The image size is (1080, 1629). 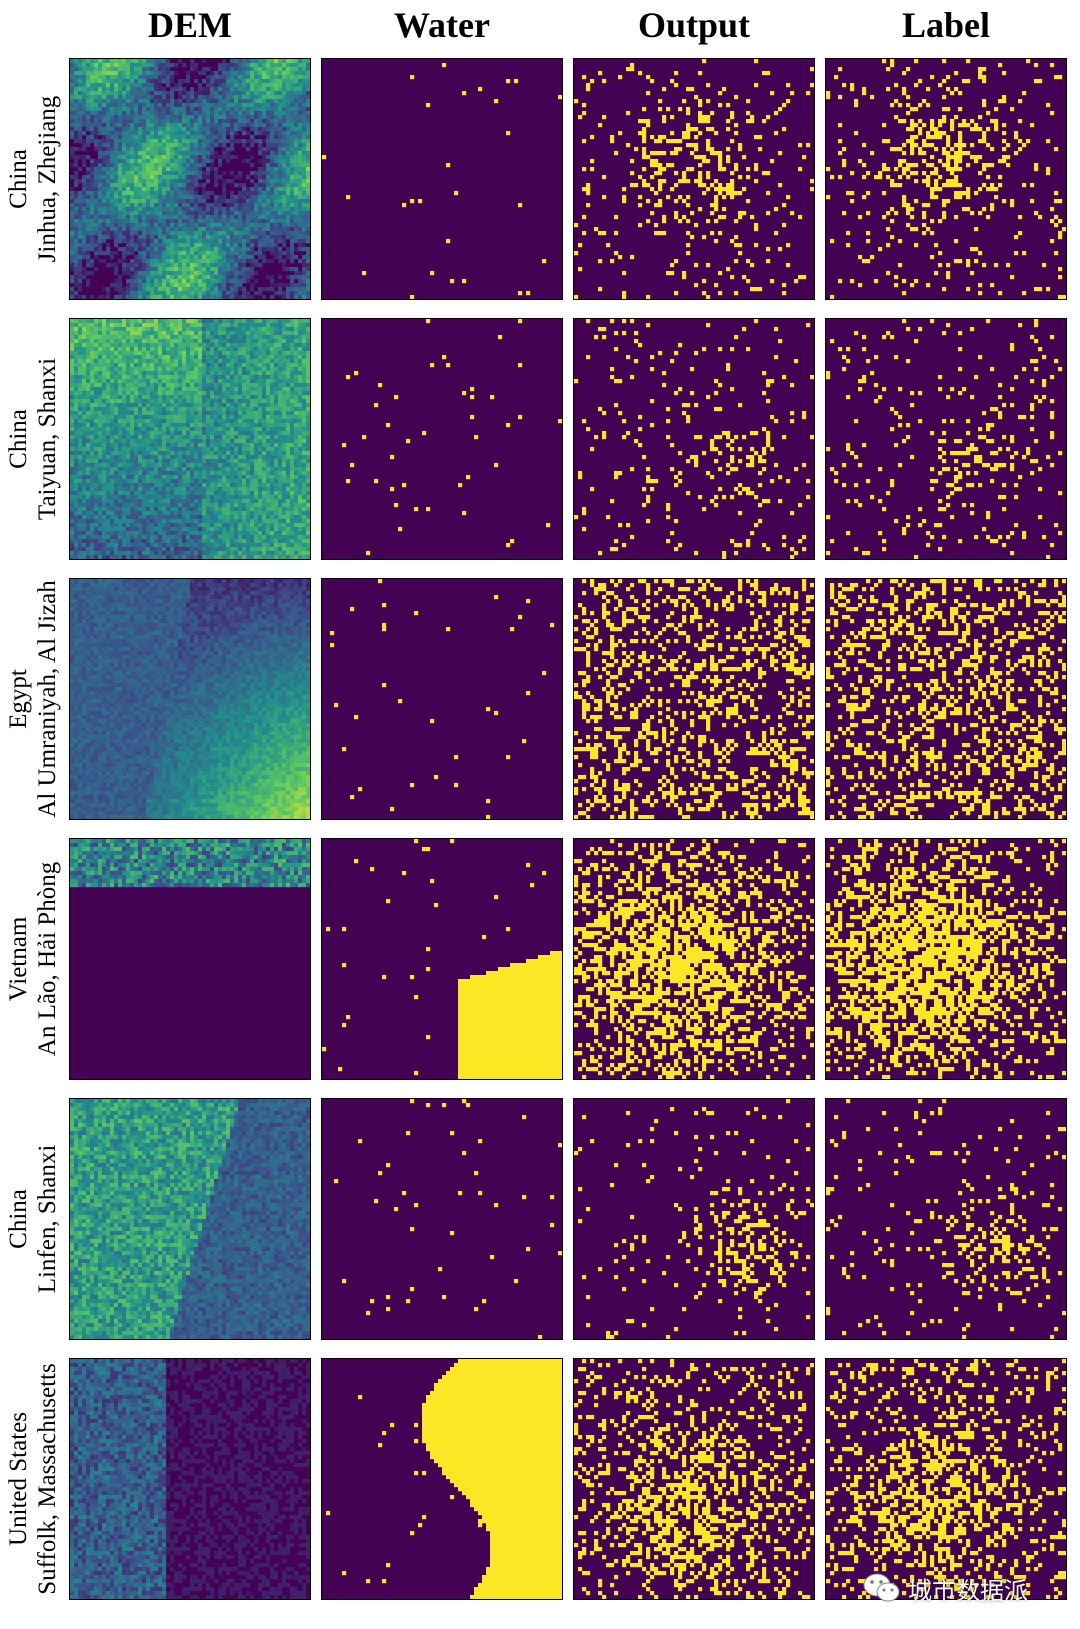 What do you see at coordinates (47, 439) in the screenshot?
I see `row-location: Taiyuan, Shanxi` at bounding box center [47, 439].